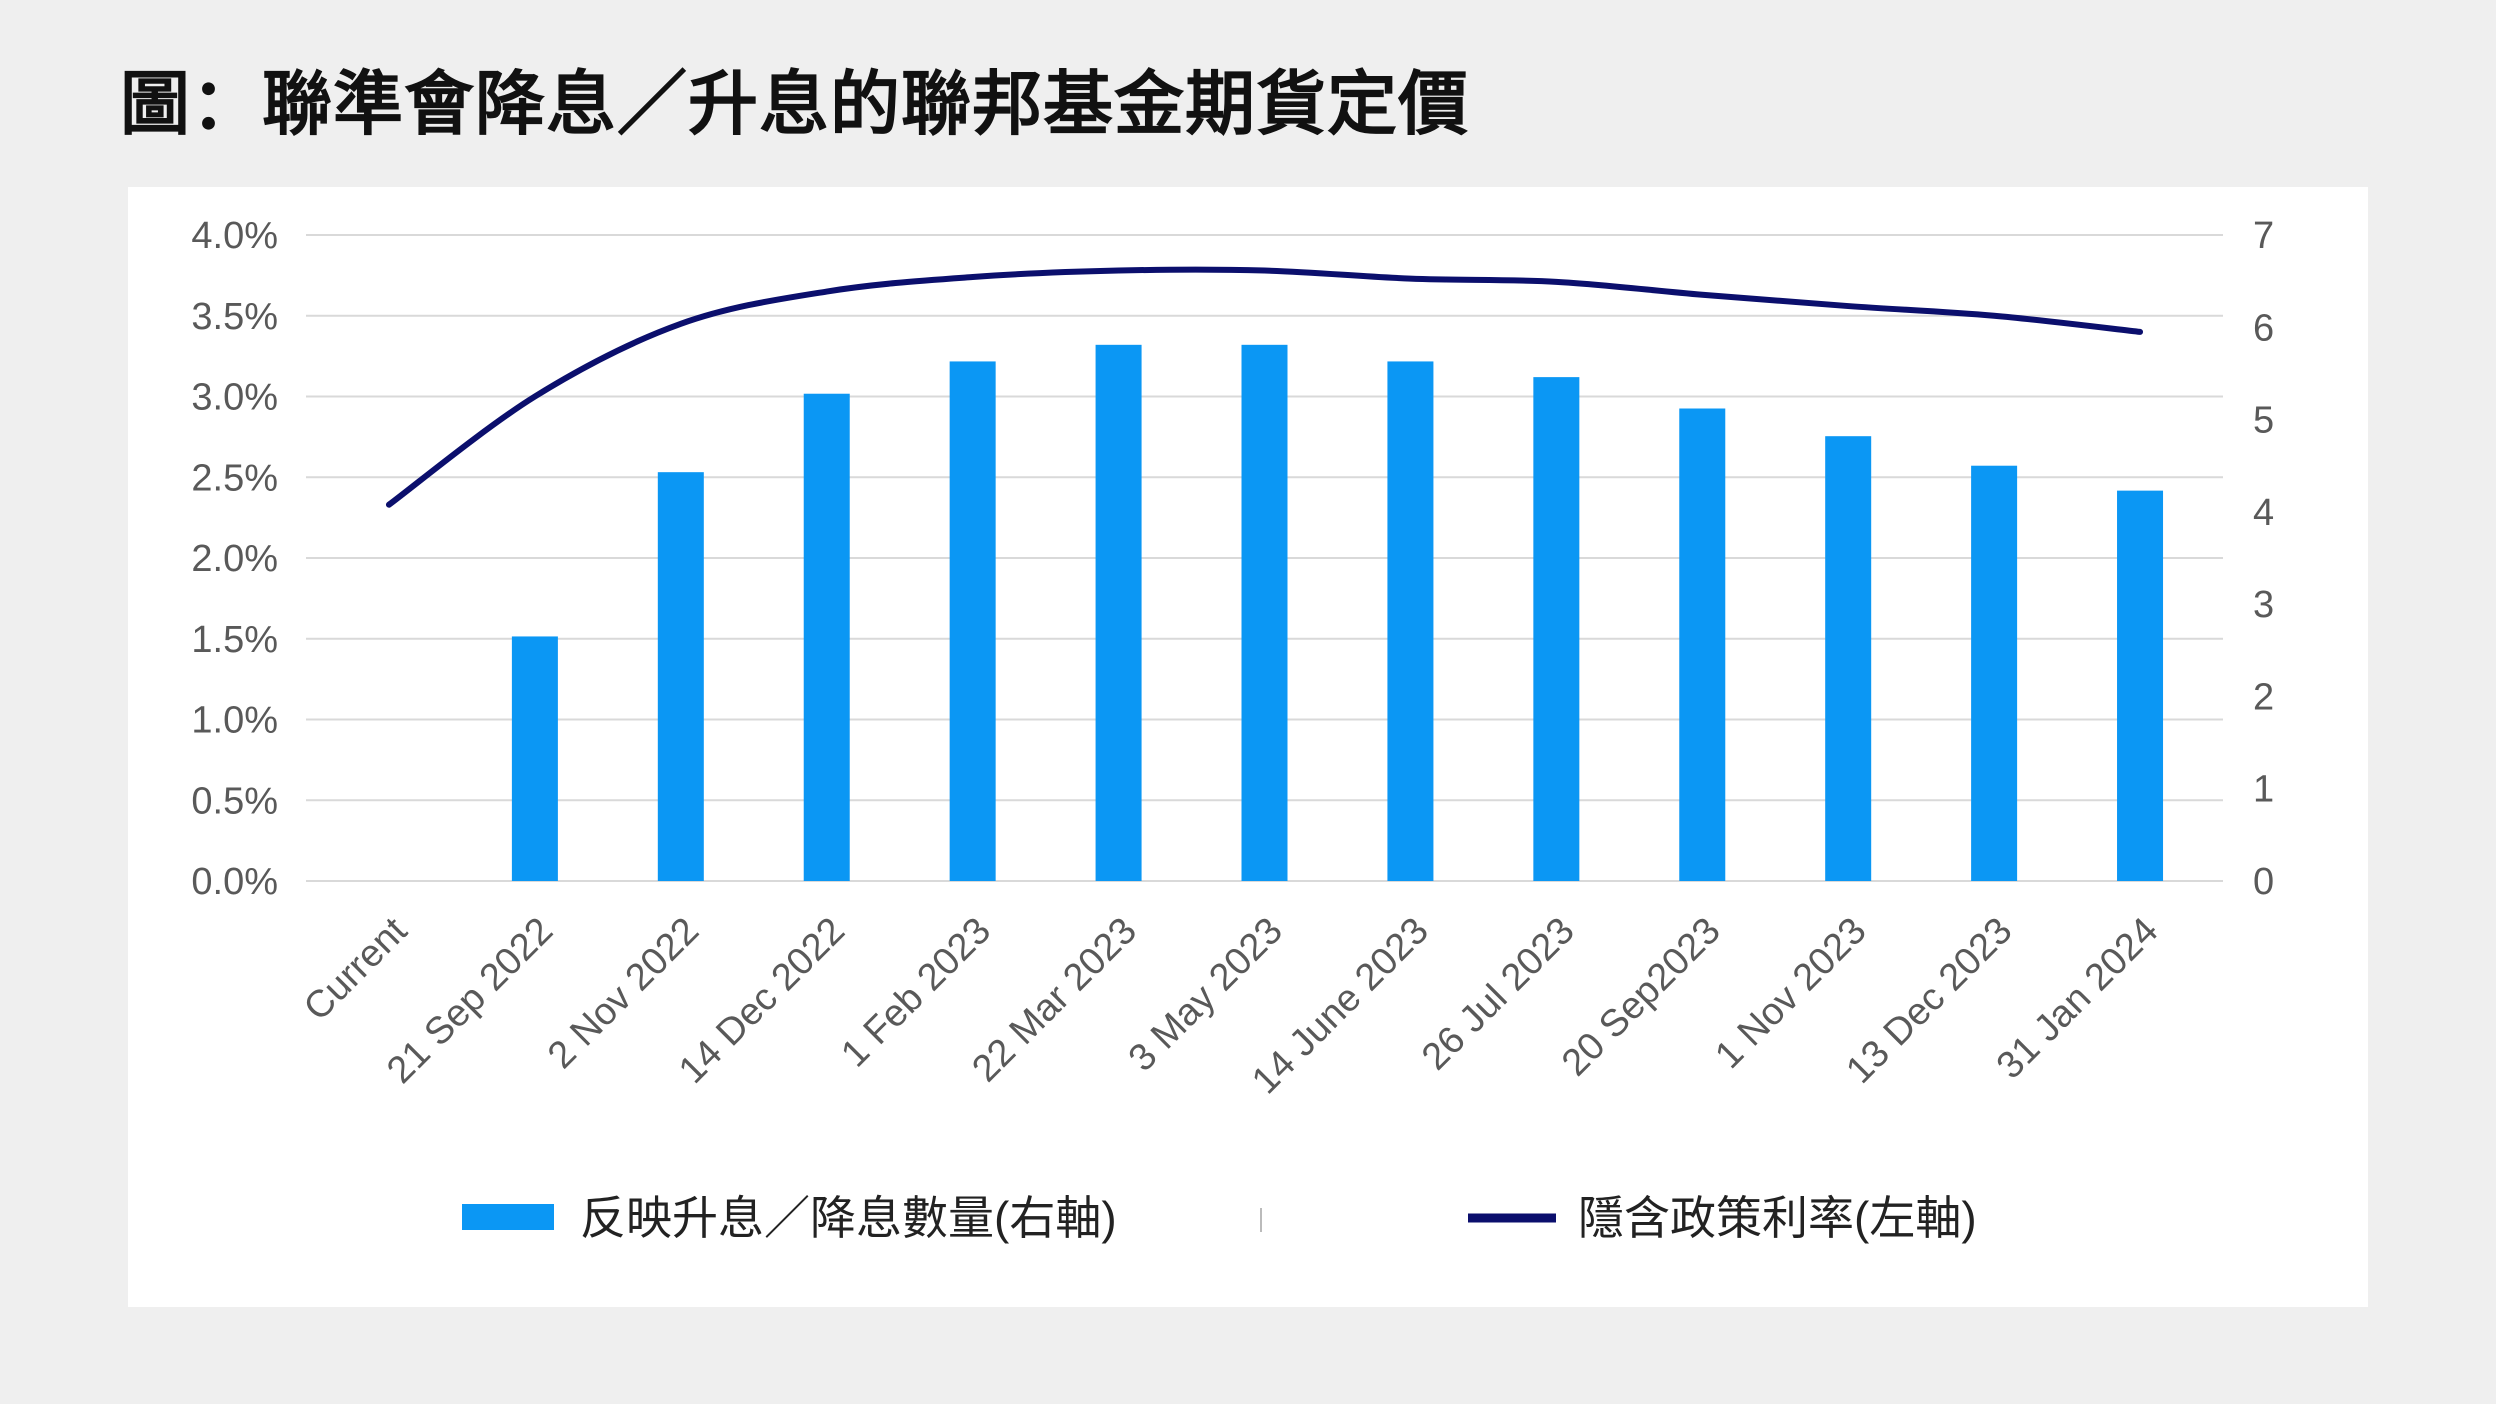 This screenshot has height=1404, width=2496. What do you see at coordinates (2263, 697) in the screenshot?
I see `right-tick-label: 2` at bounding box center [2263, 697].